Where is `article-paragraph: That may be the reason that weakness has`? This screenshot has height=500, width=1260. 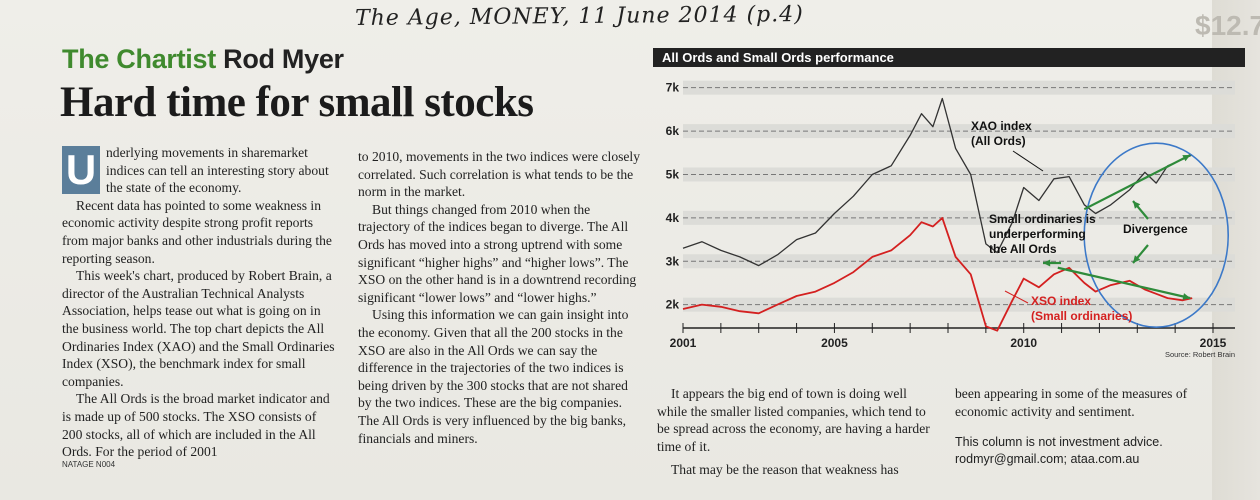 article-paragraph: That may be the reason that weakness has is located at coordinates (785, 470).